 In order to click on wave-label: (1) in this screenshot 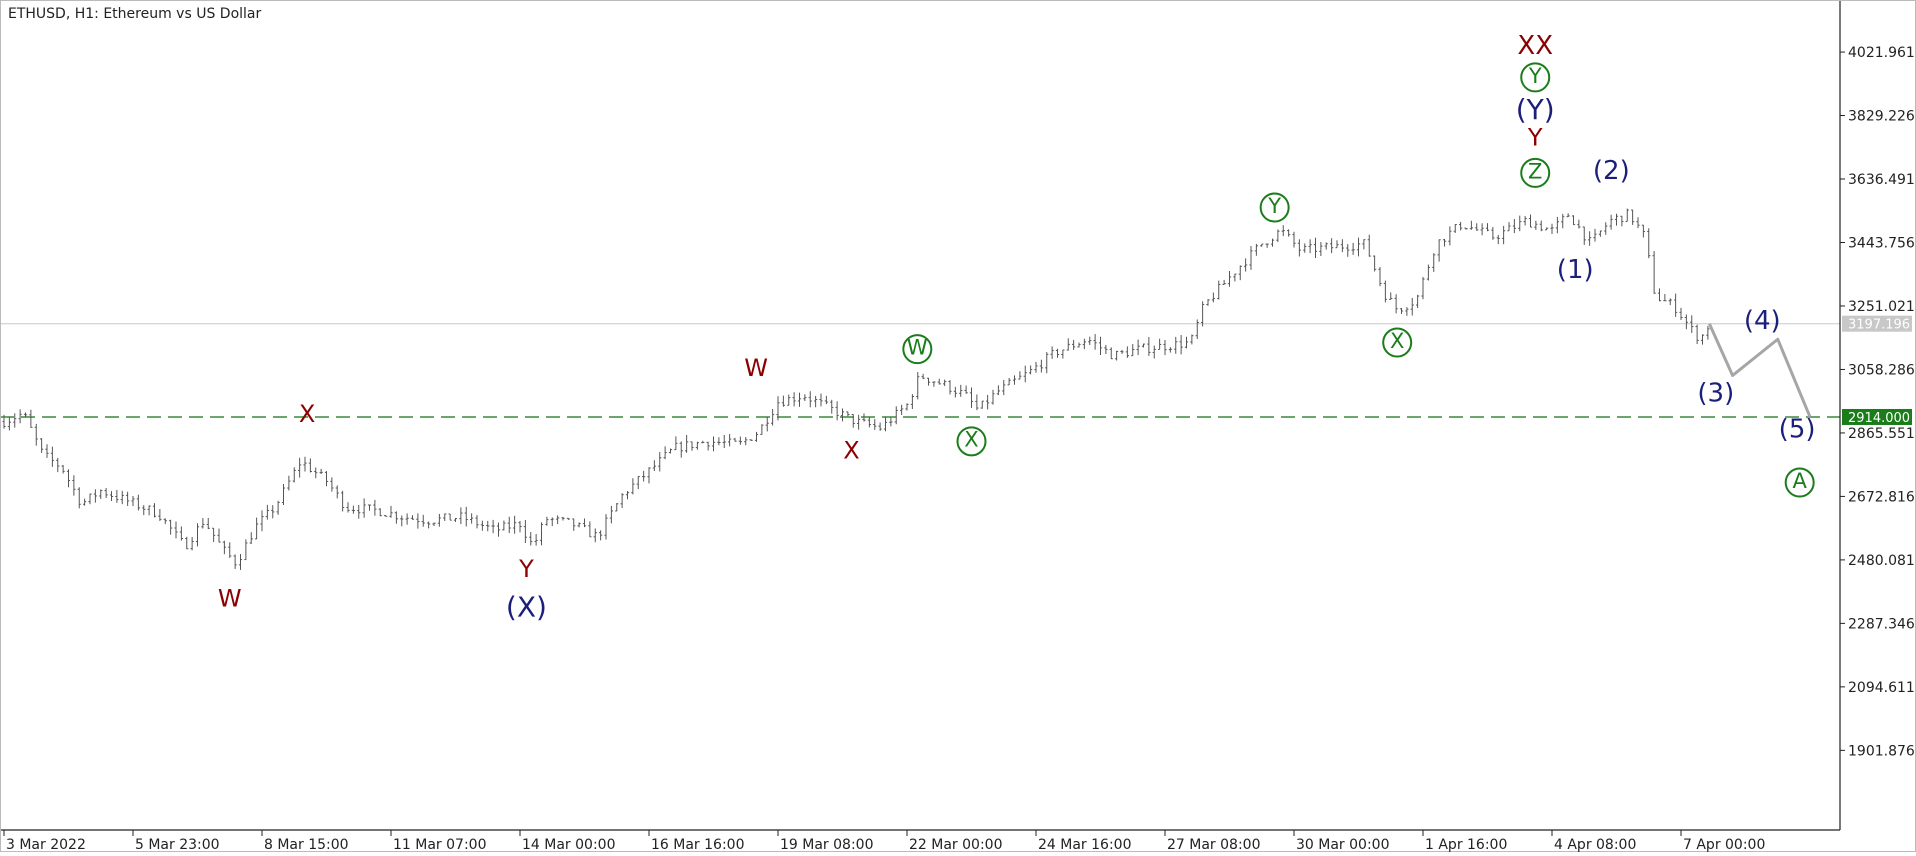, I will do `click(1575, 270)`.